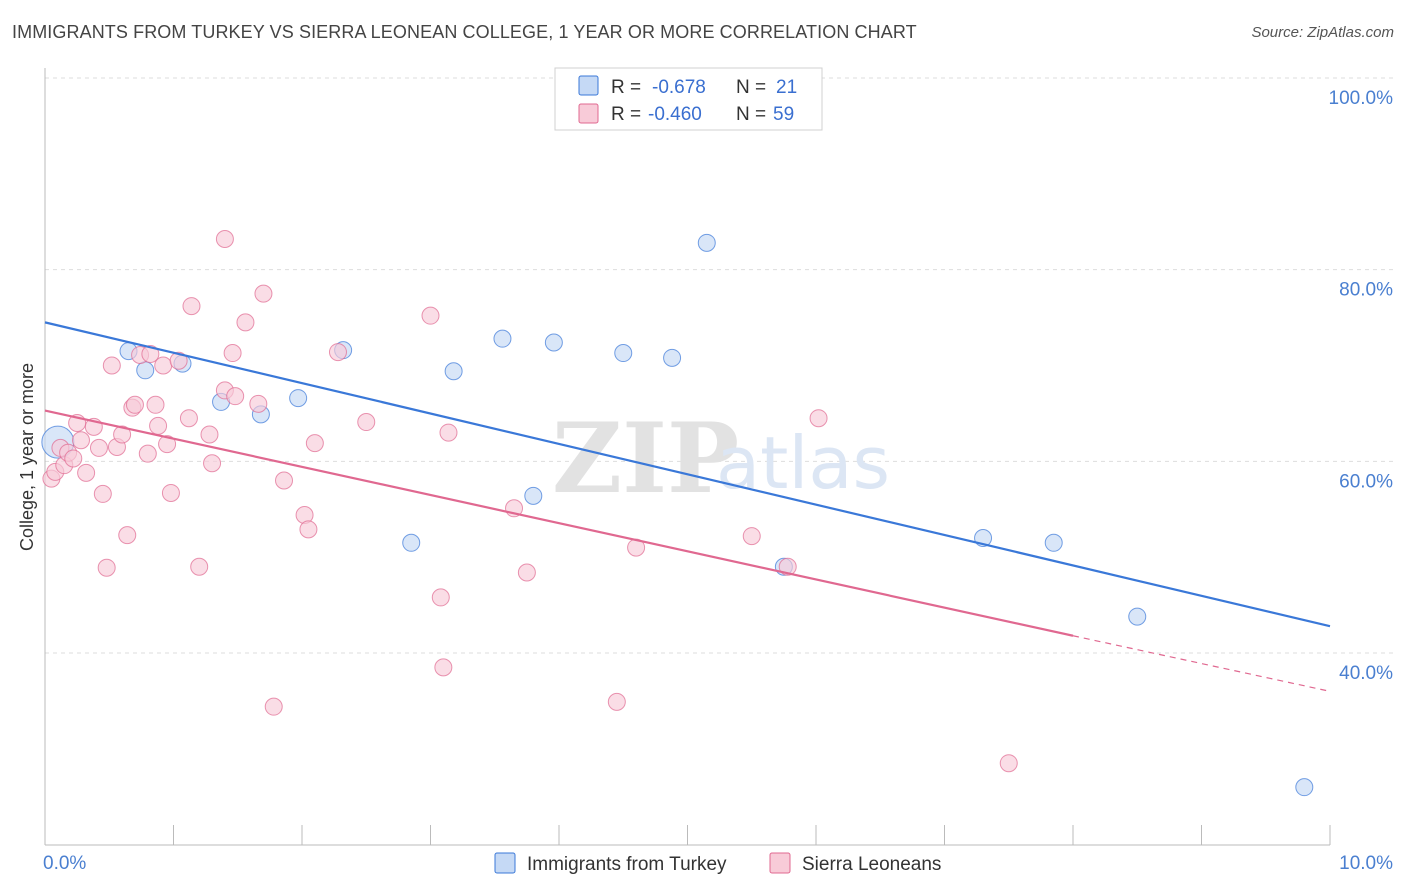 This screenshot has height=892, width=1406. Describe the element at coordinates (1201, 663) in the screenshot. I see `sierra-trend-extension` at that location.